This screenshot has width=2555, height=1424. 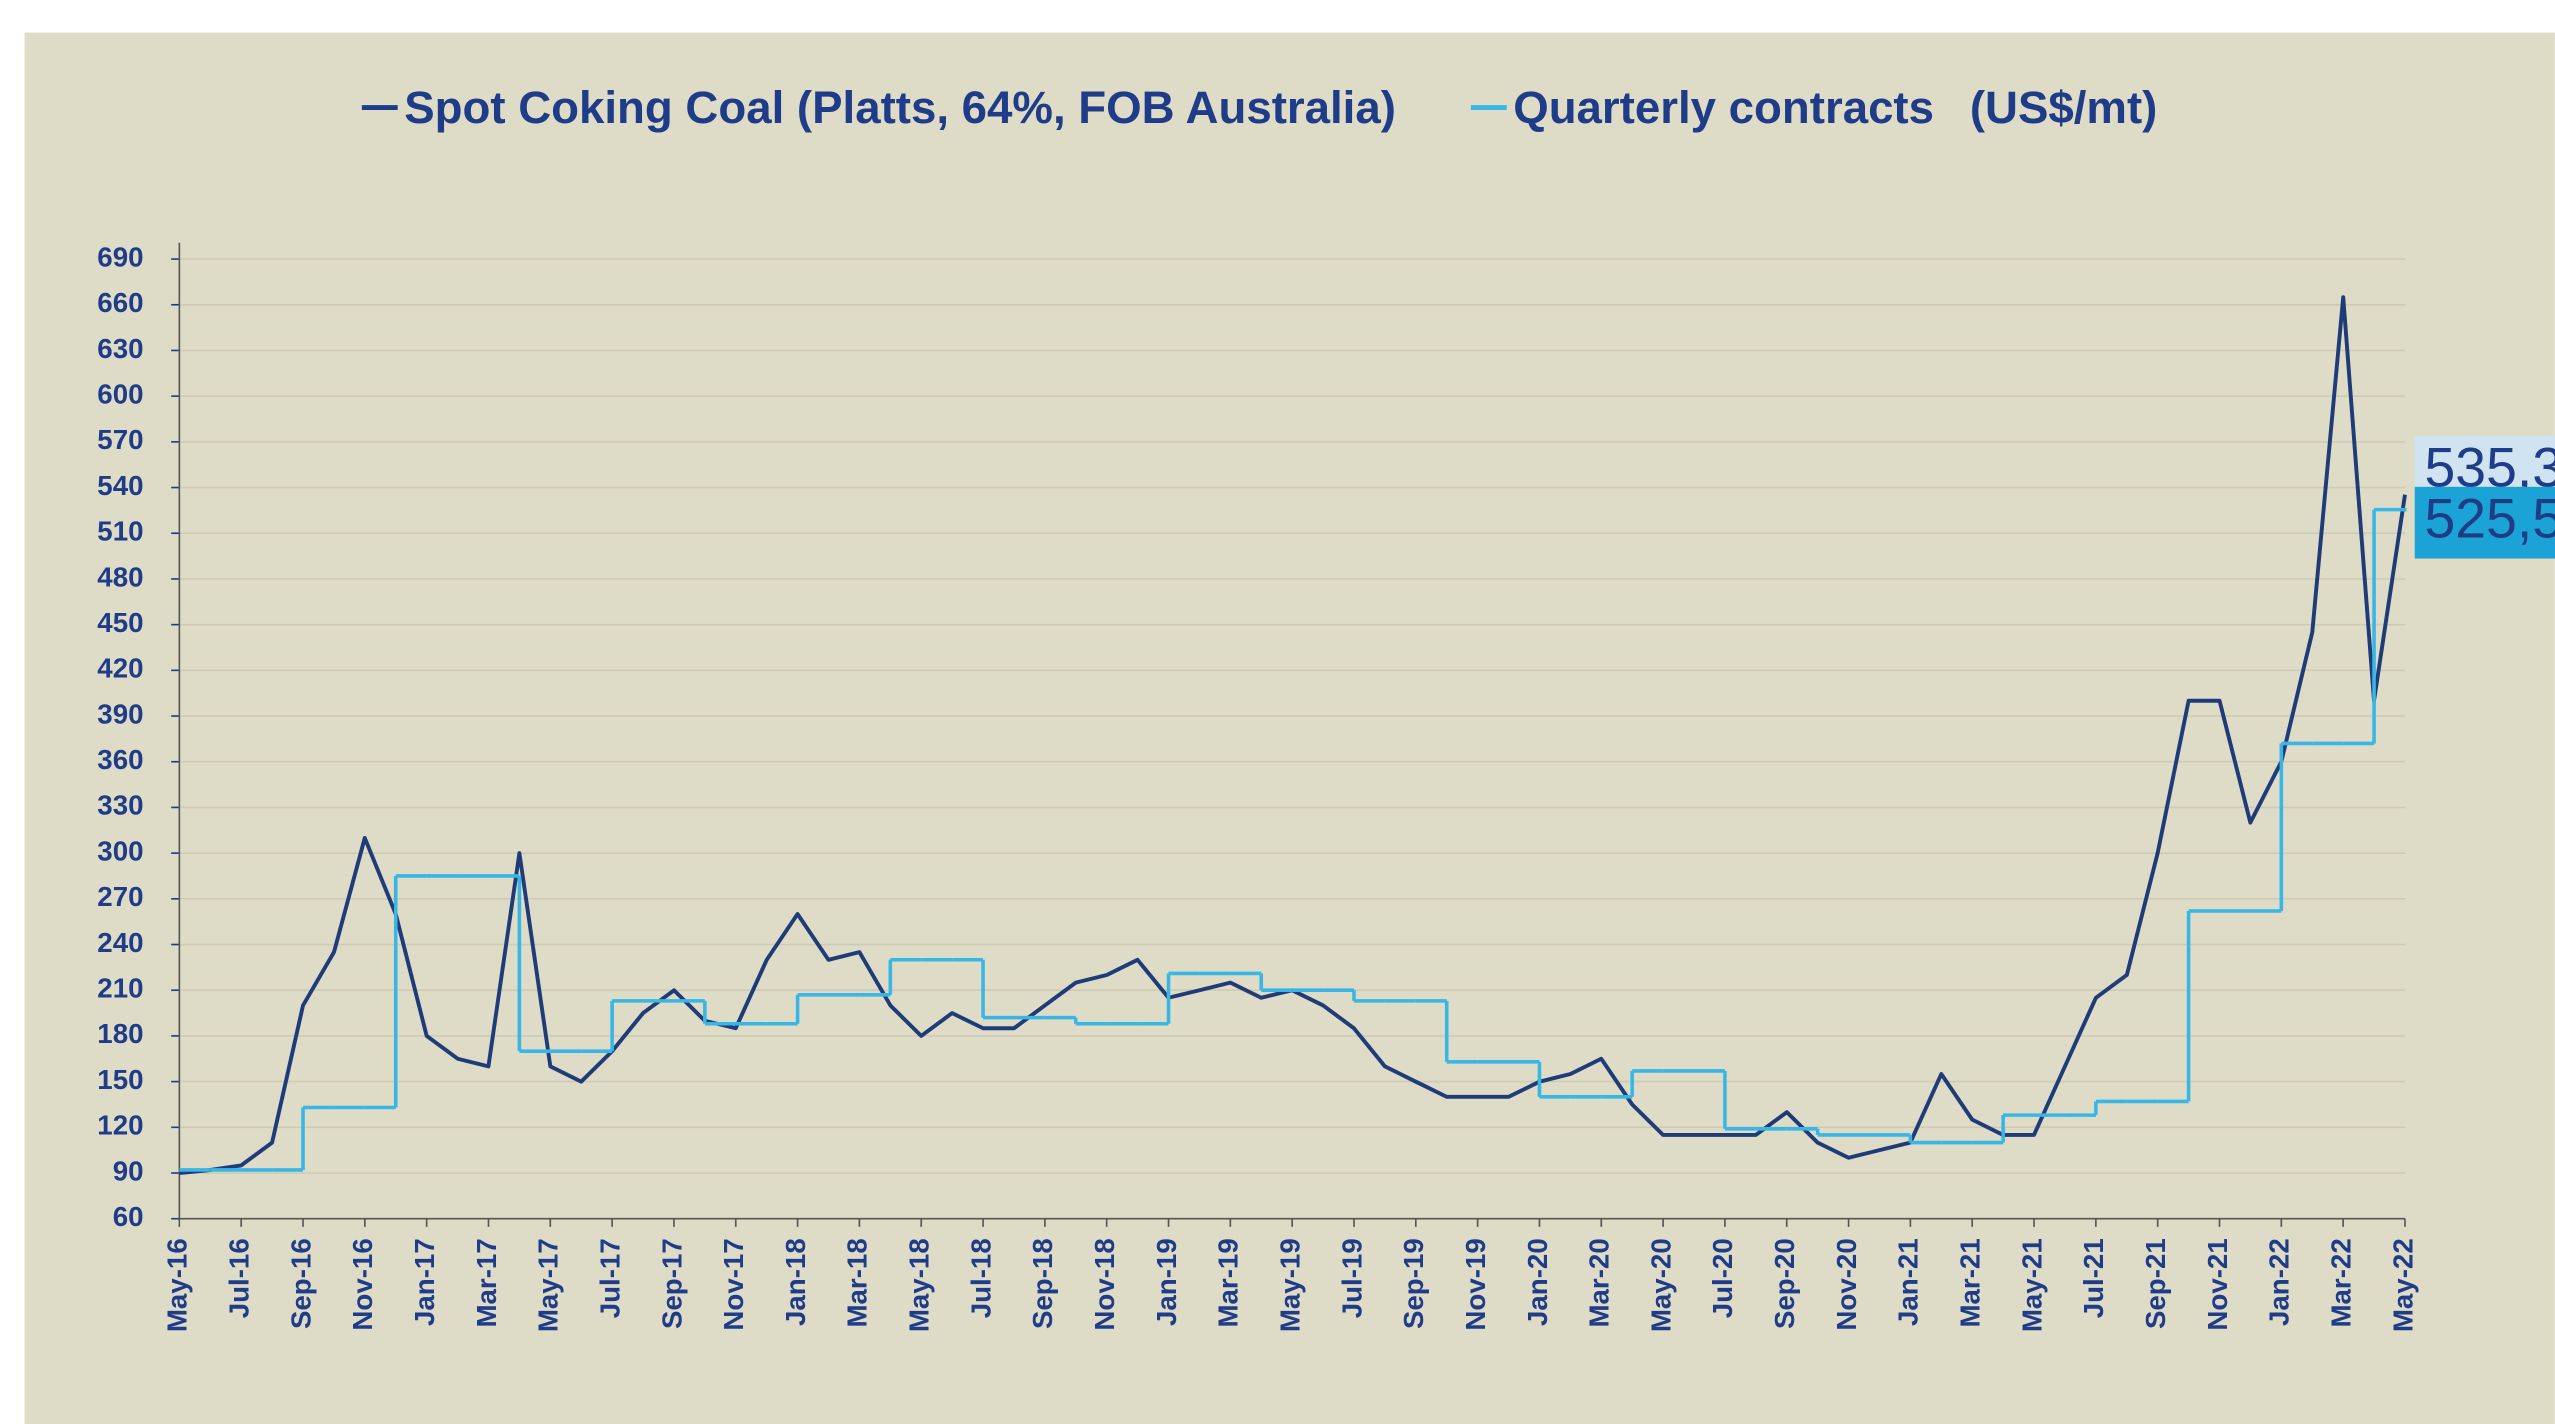 I want to click on y-tick-label: 150, so click(x=120, y=1079).